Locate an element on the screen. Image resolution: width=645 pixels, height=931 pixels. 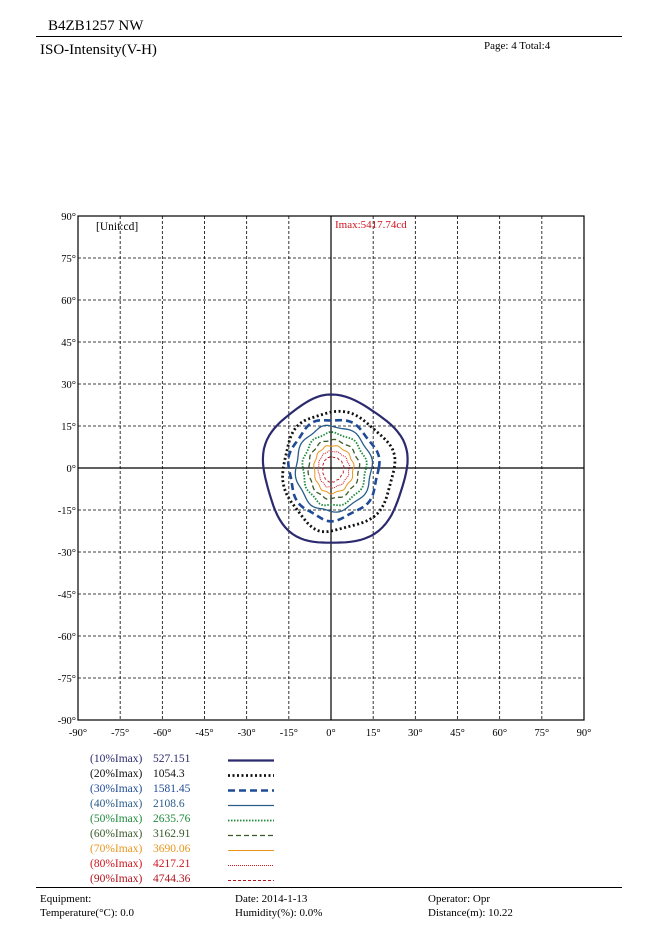
x-tick-label: 75° is located at coordinates (541, 733).